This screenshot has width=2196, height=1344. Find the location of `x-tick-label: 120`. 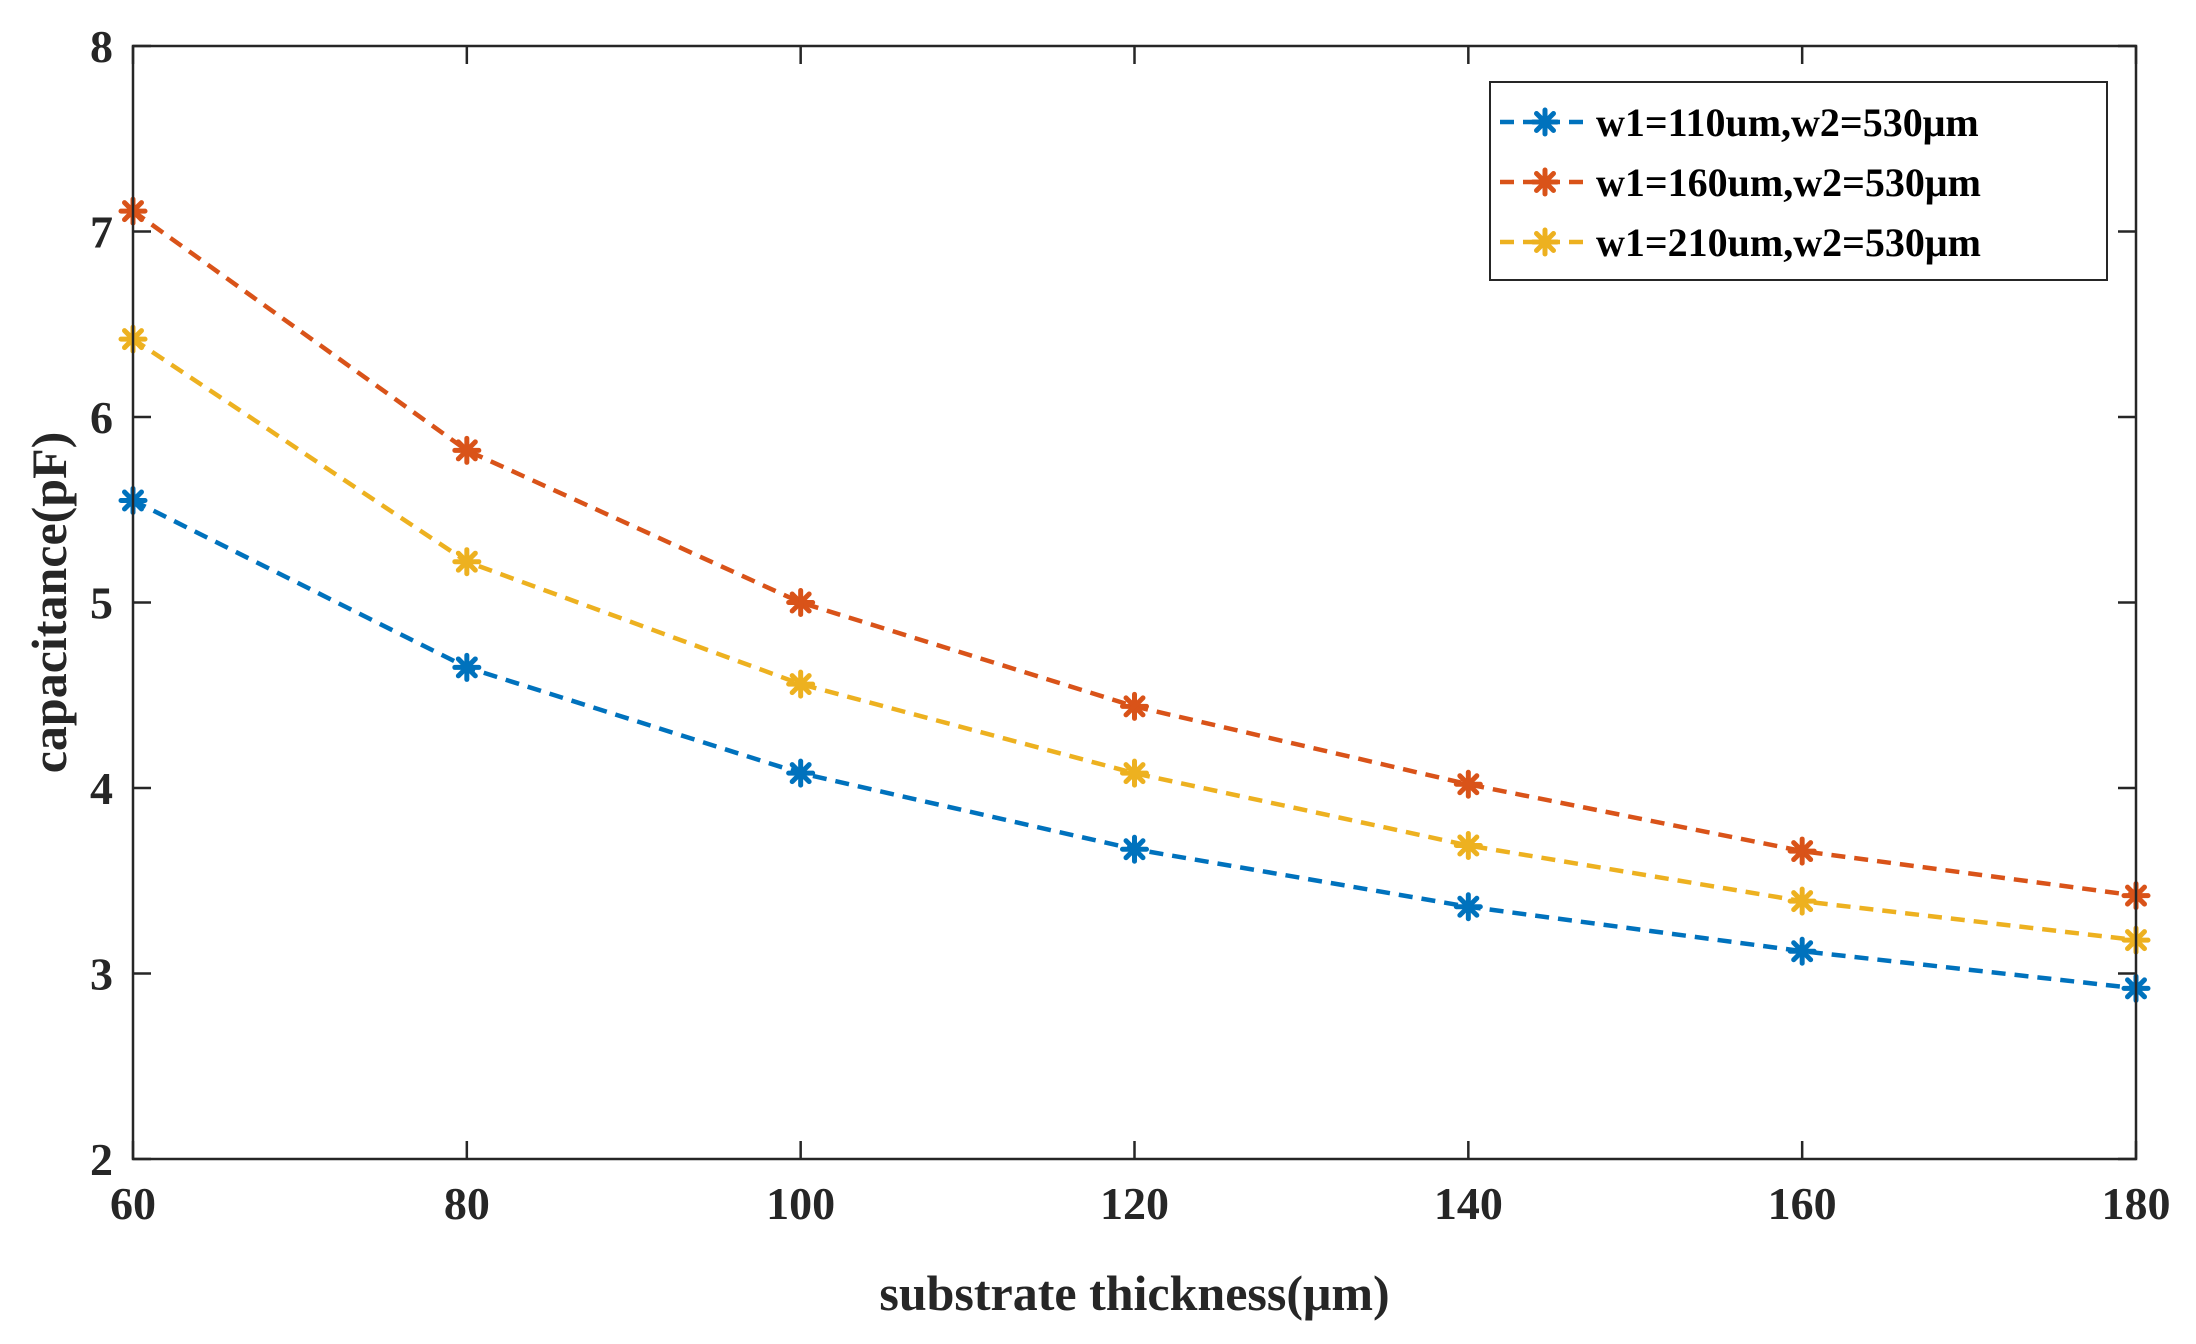

x-tick-label: 120 is located at coordinates (1134, 1203).